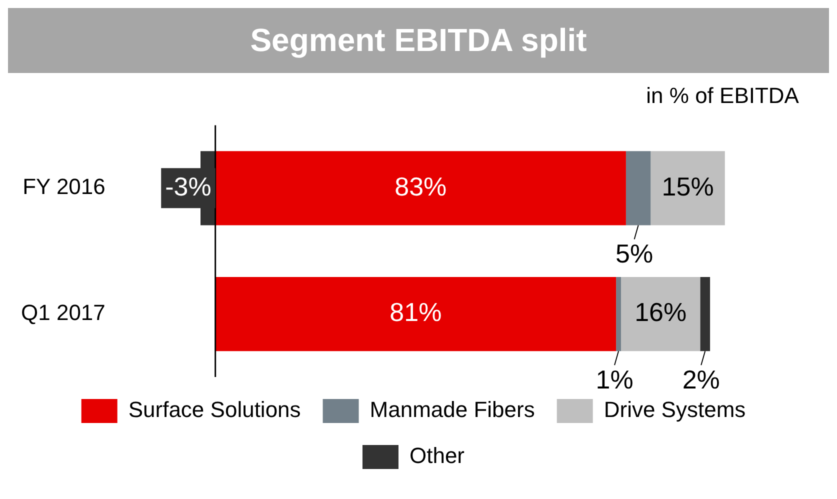 Image resolution: width=837 pixels, height=499 pixels. Describe the element at coordinates (420, 186) in the screenshot. I see `data-label: 83%` at that location.